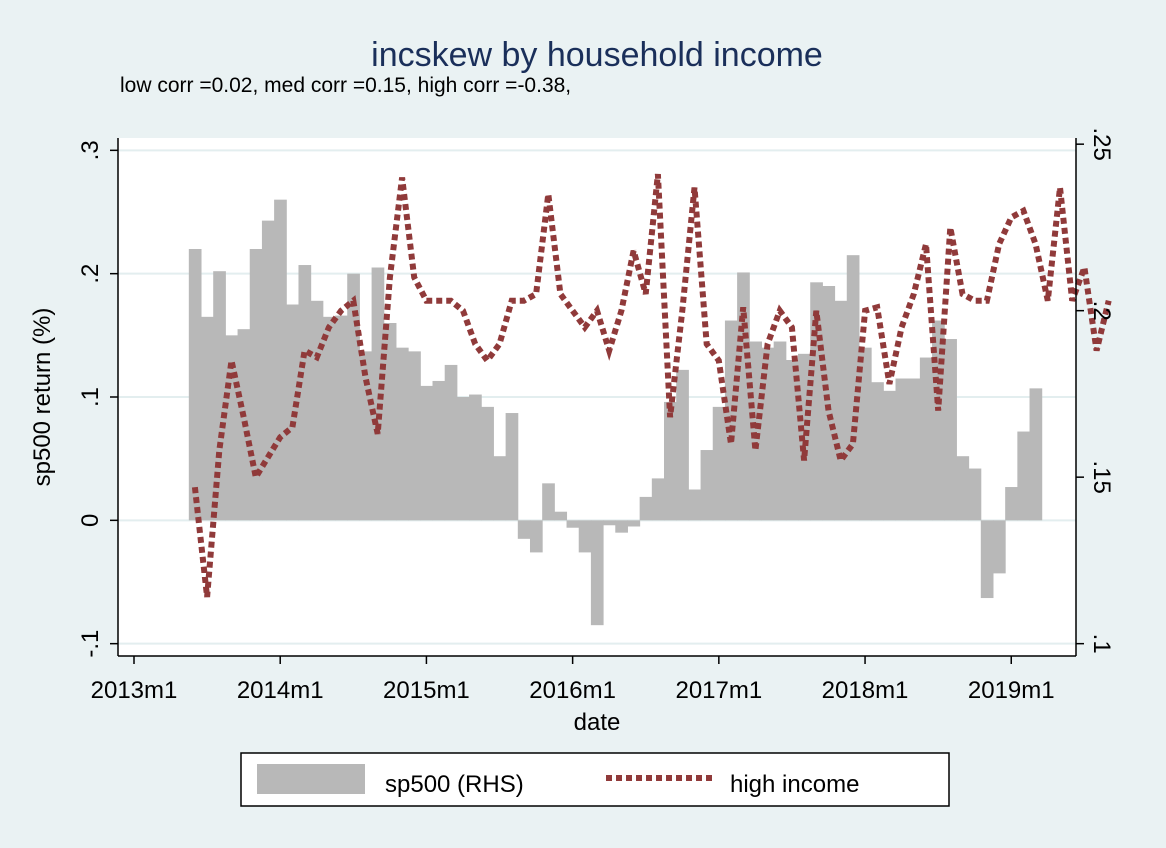  I want to click on legend: sp500 (RHS) high income, so click(595, 779).